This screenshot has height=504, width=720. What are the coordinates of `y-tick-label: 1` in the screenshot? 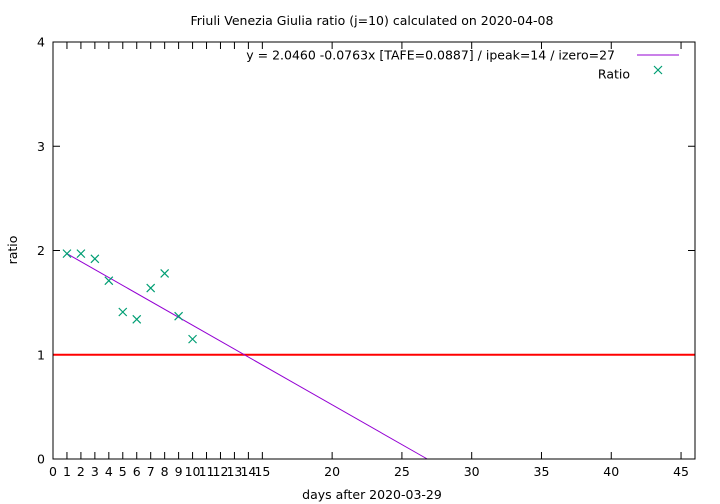 It's located at (41, 354).